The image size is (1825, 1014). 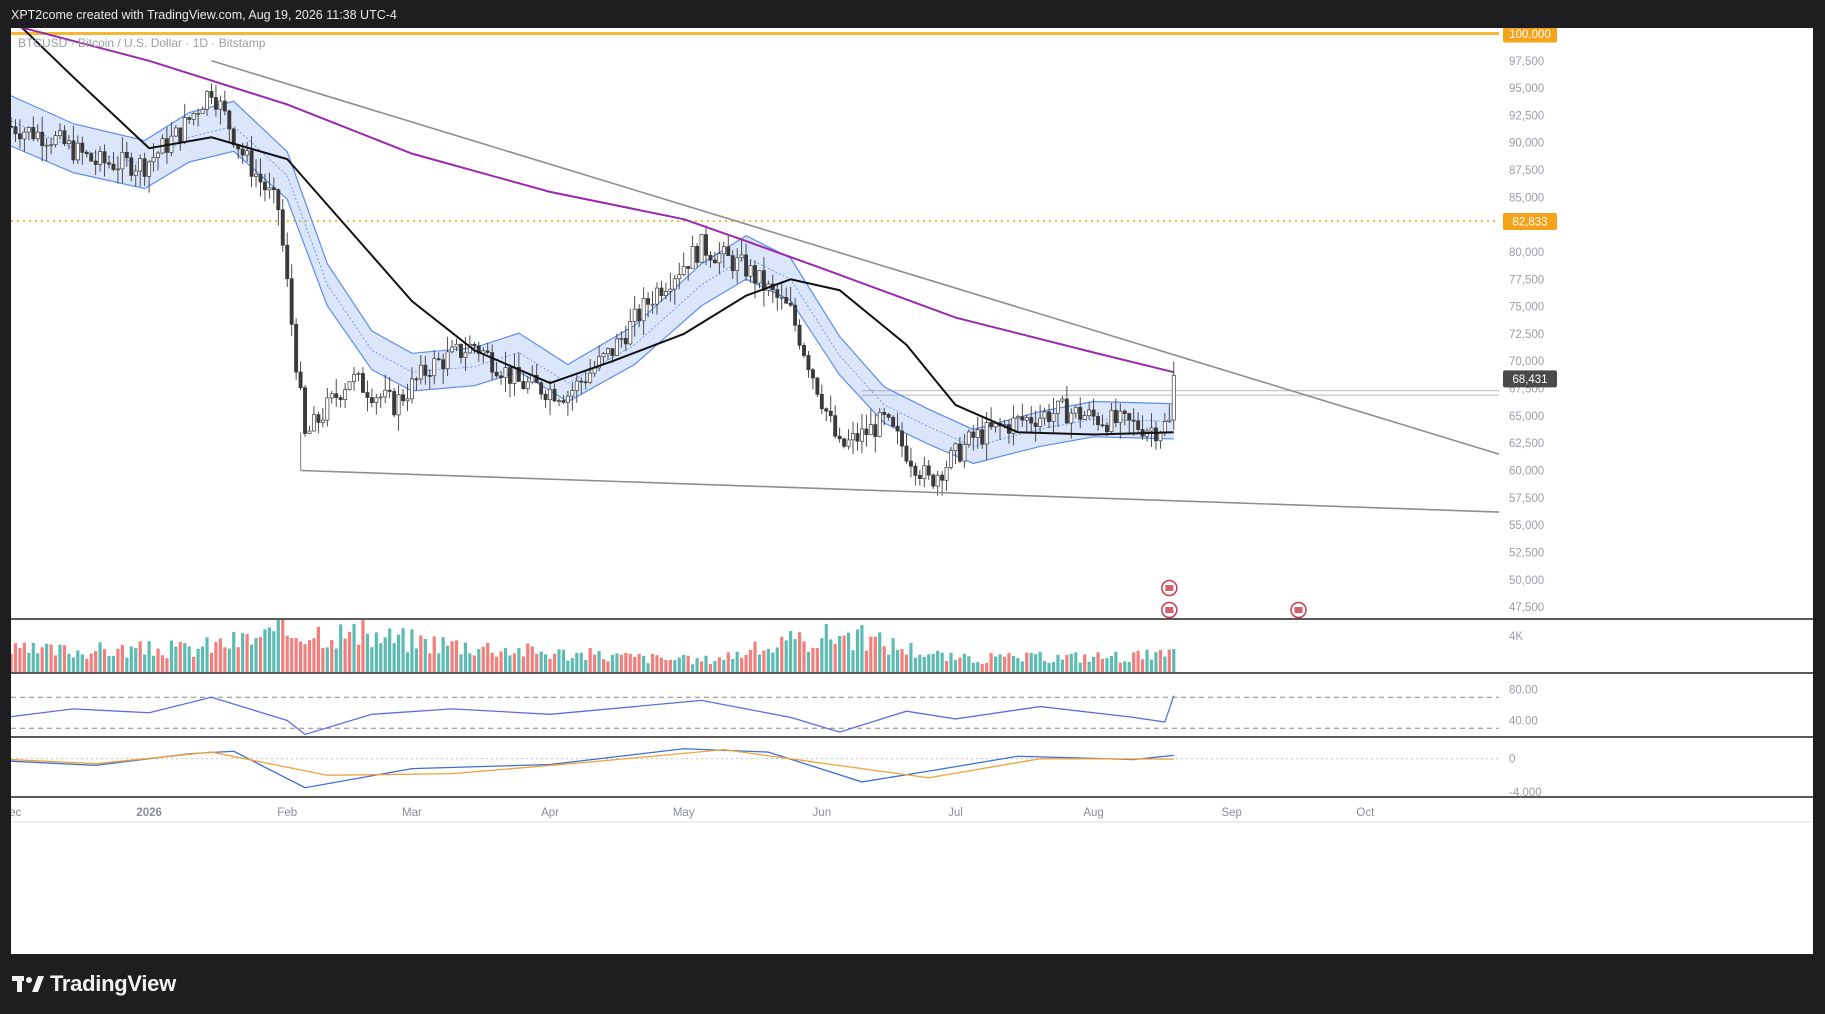 What do you see at coordinates (1526, 280) in the screenshot?
I see `price-tick-label: 77,500` at bounding box center [1526, 280].